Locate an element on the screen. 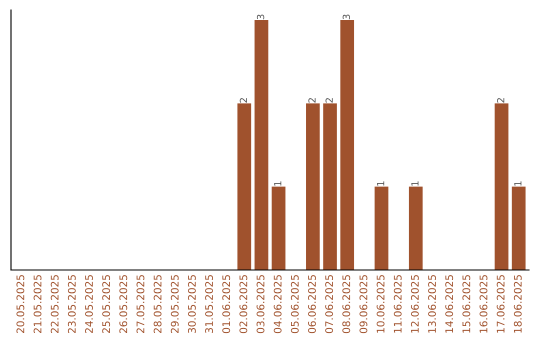  x-tick-label: 17.06.2025 is located at coordinates (500, 304).